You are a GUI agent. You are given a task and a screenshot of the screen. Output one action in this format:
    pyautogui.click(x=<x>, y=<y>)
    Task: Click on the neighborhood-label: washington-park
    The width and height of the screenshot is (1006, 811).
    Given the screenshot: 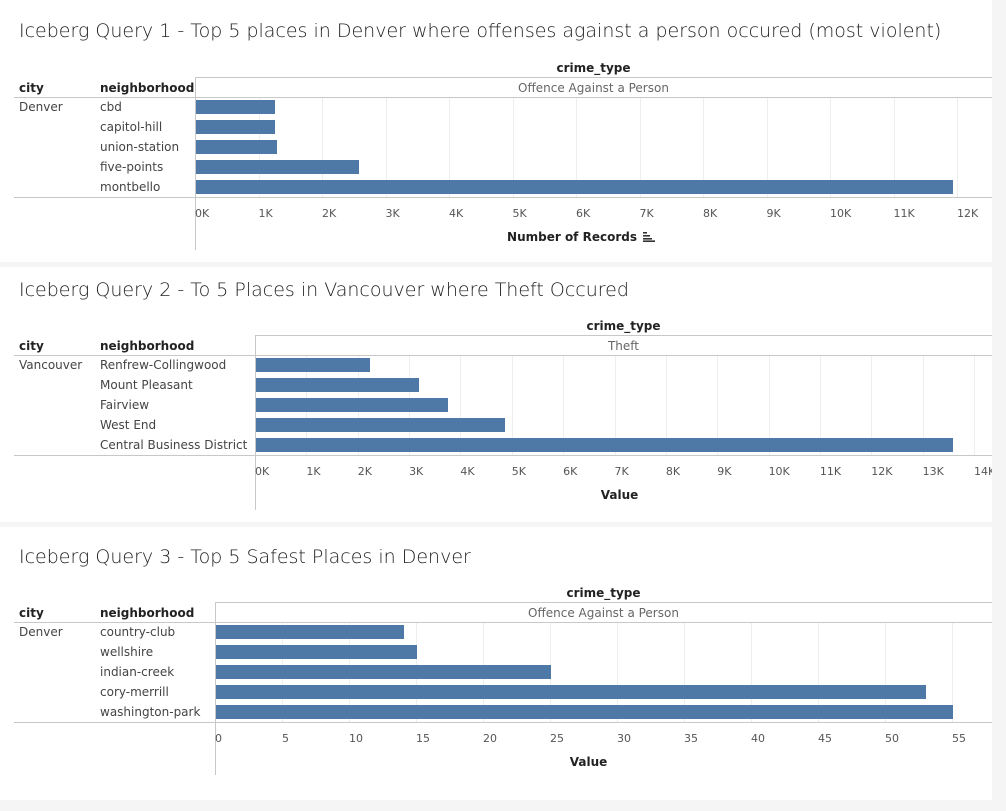 What is the action you would take?
    pyautogui.click(x=150, y=712)
    